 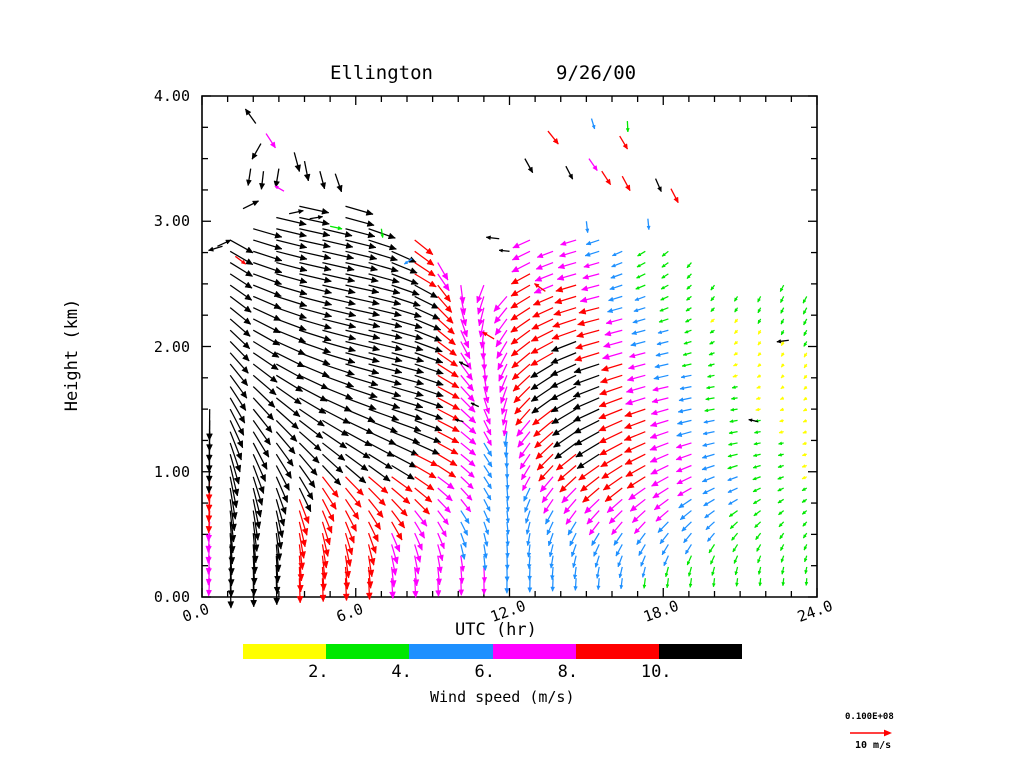 What do you see at coordinates (171, 471) in the screenshot?
I see `y-tick-label: 1.00` at bounding box center [171, 471].